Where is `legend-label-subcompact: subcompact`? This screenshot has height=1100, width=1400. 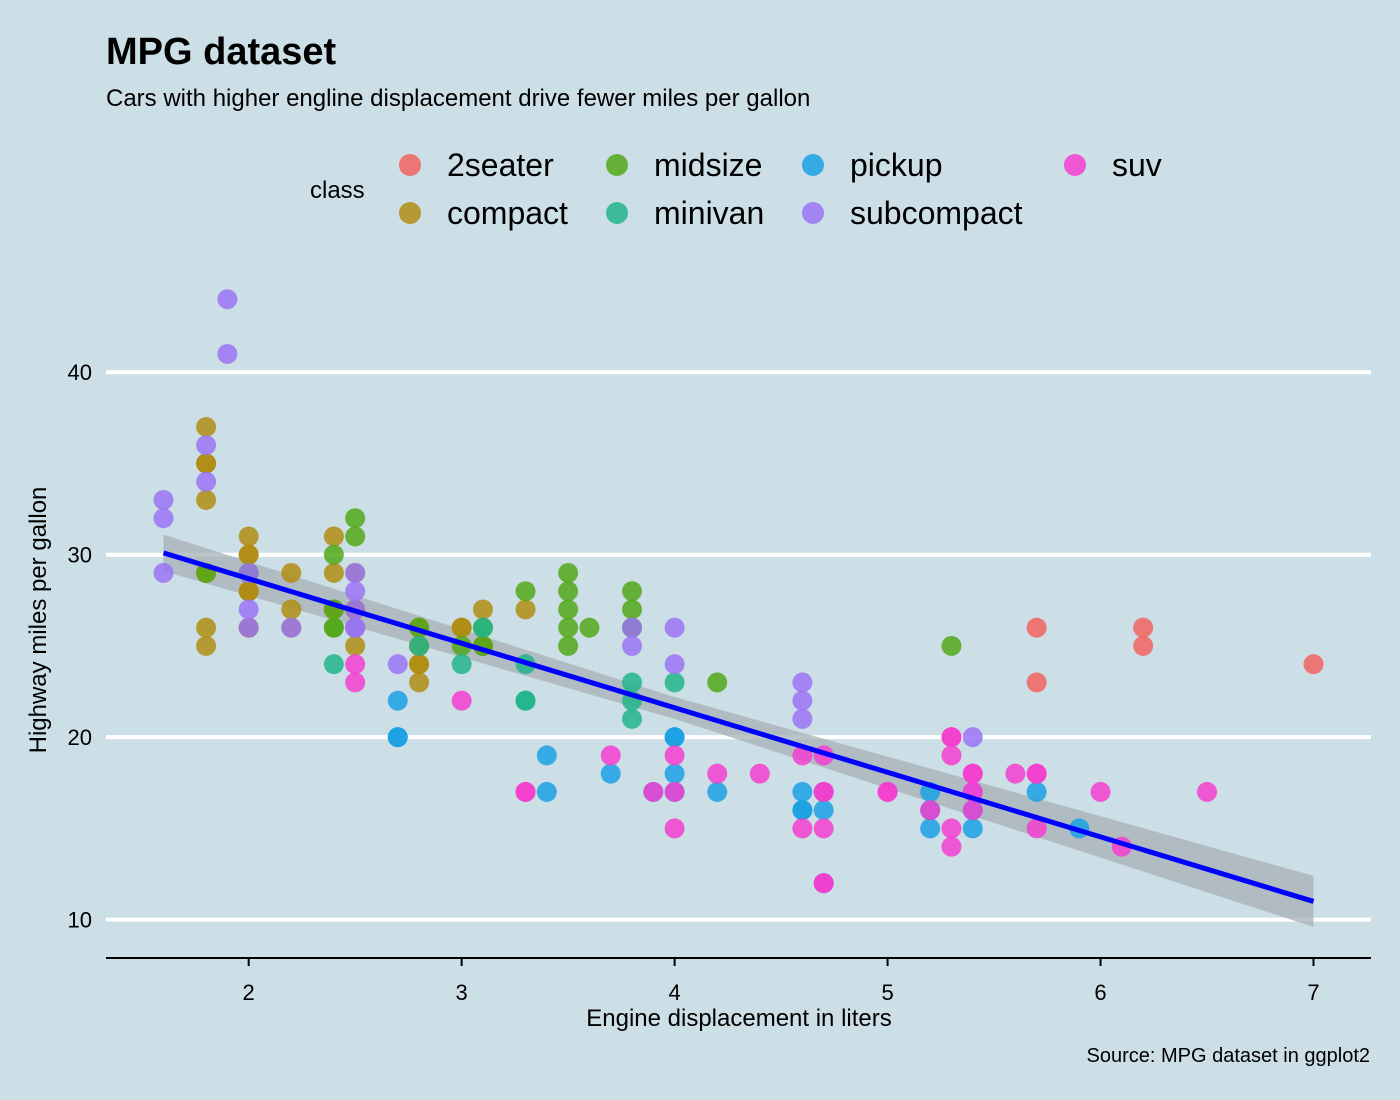
legend-label-subcompact: subcompact is located at coordinates (936, 213).